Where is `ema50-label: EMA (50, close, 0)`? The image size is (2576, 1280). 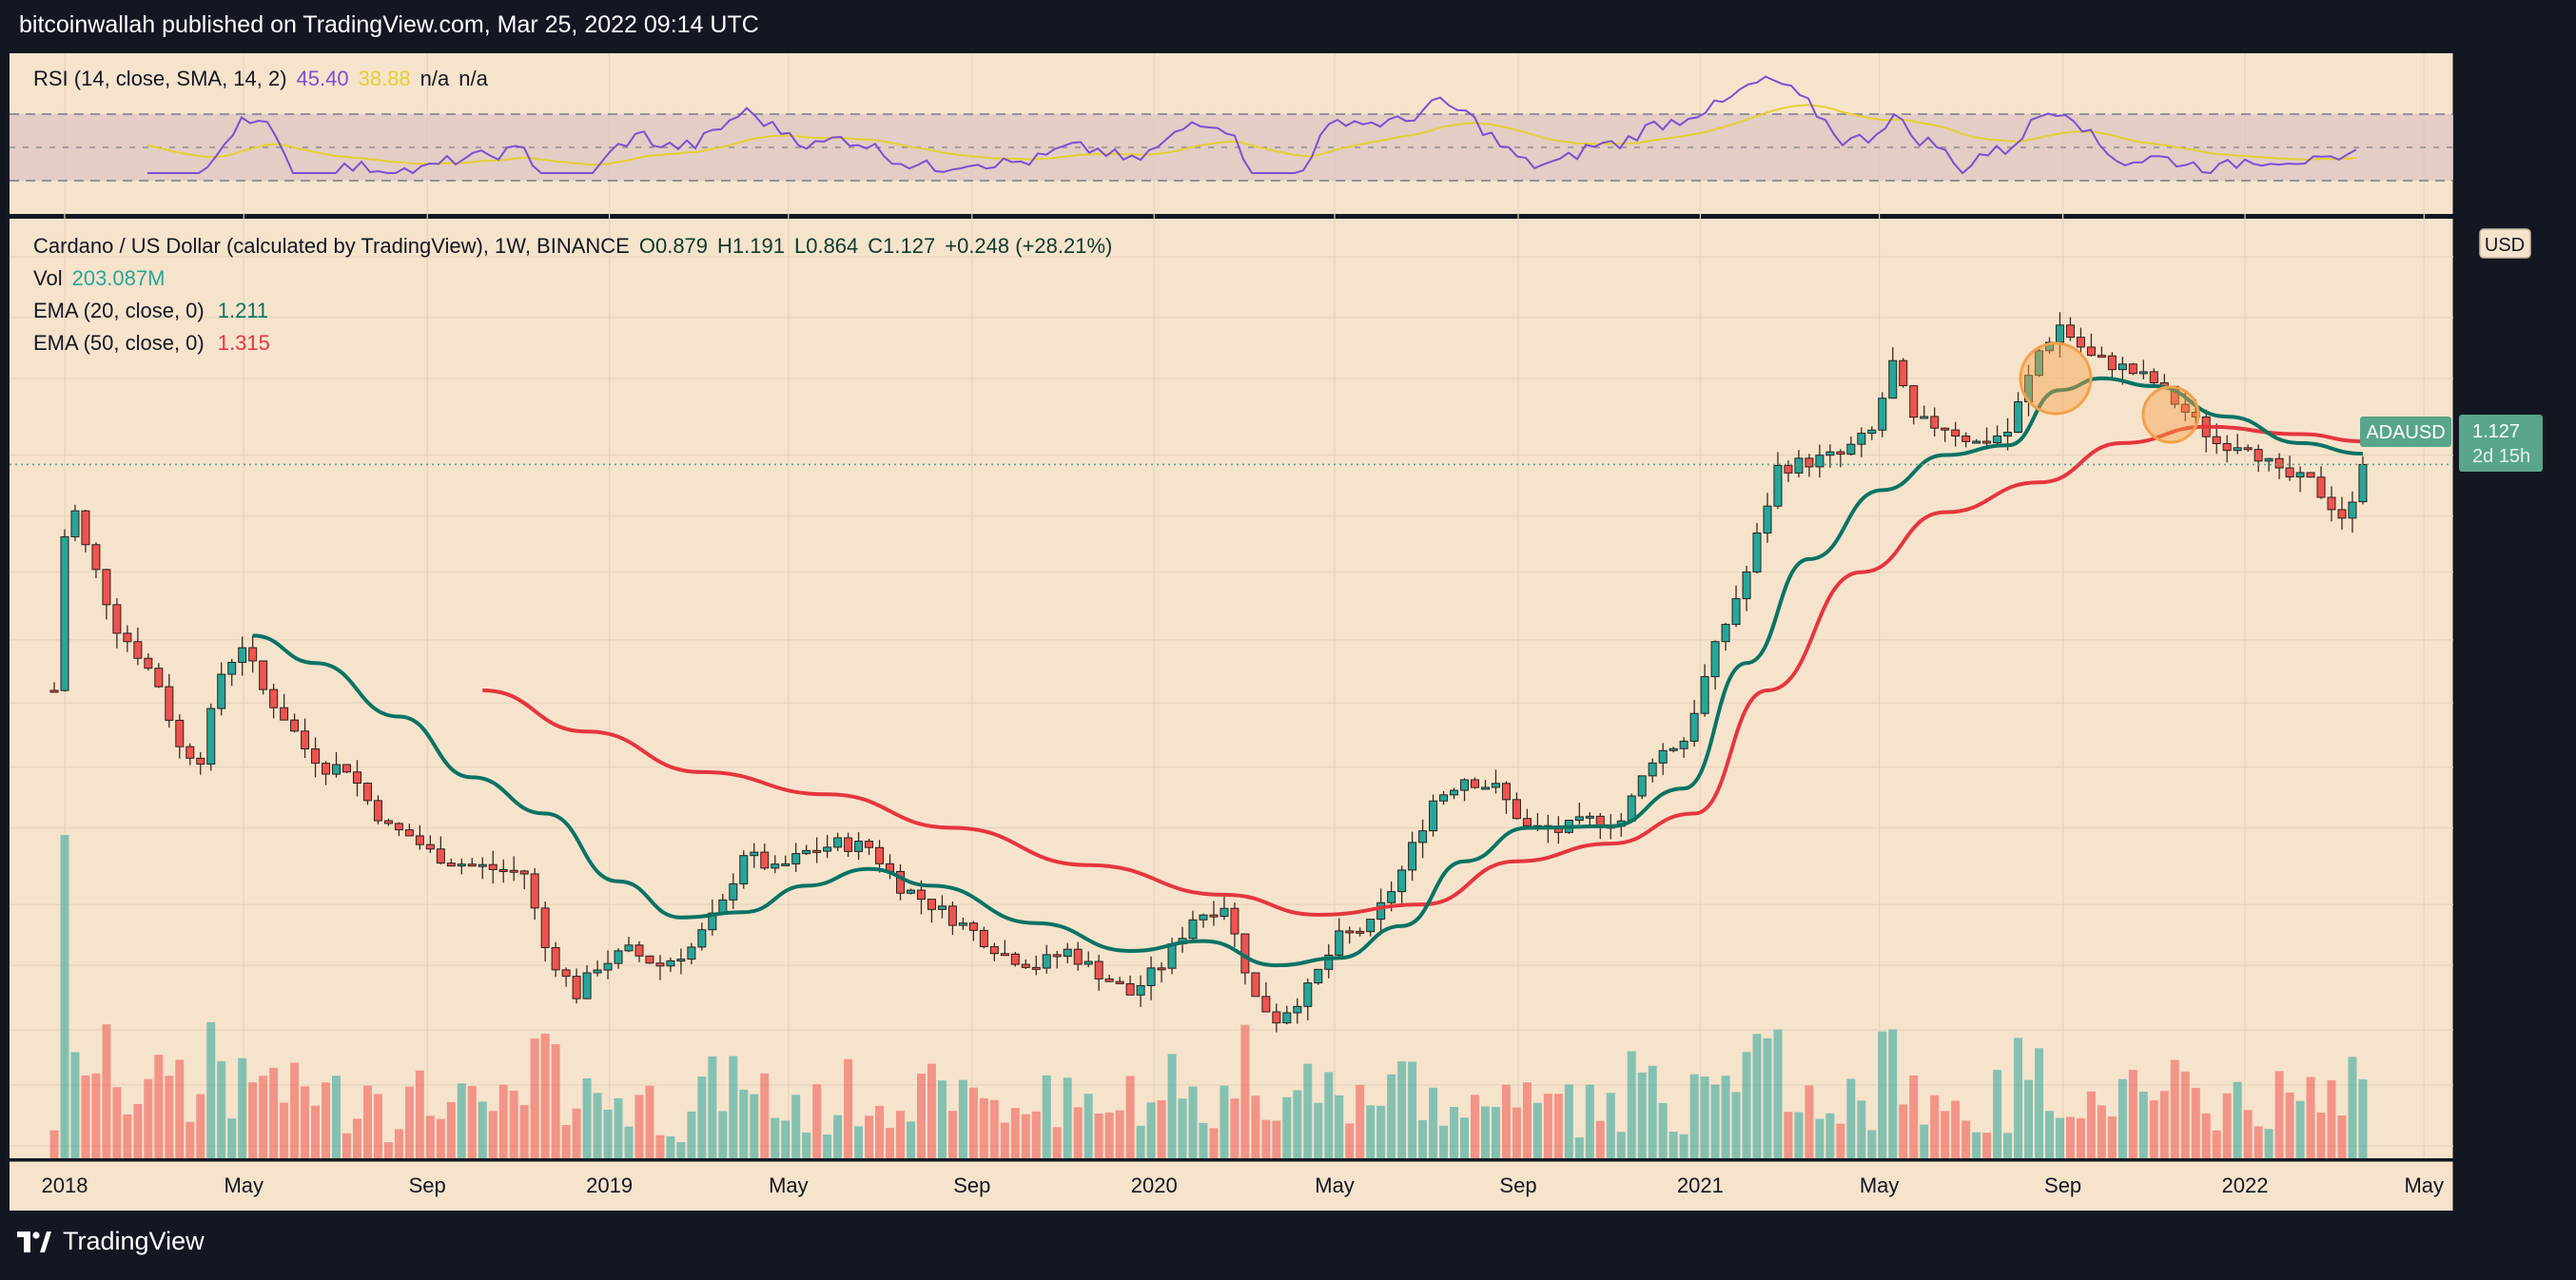 ema50-label: EMA (50, close, 0) is located at coordinates (119, 343).